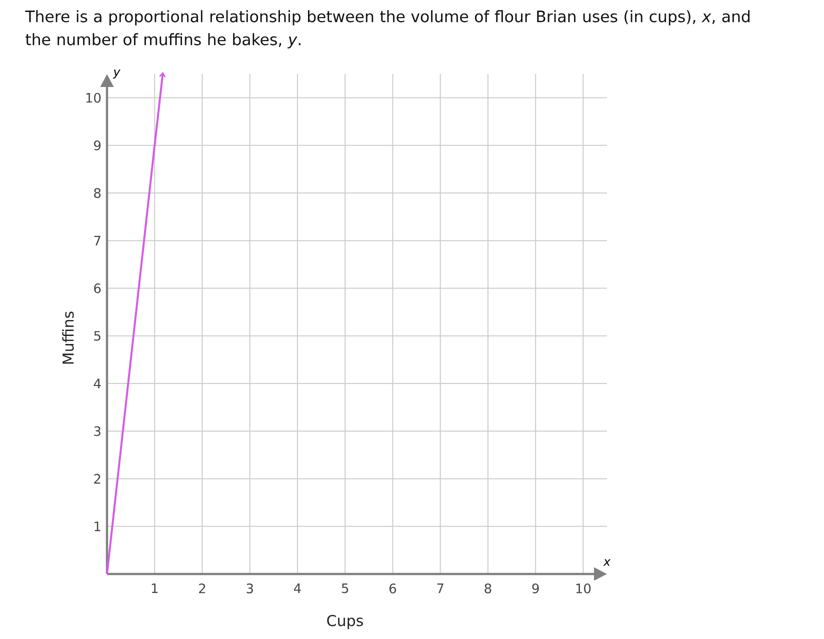 The height and width of the screenshot is (639, 824). Describe the element at coordinates (607, 562) in the screenshot. I see `annotation: x` at that location.